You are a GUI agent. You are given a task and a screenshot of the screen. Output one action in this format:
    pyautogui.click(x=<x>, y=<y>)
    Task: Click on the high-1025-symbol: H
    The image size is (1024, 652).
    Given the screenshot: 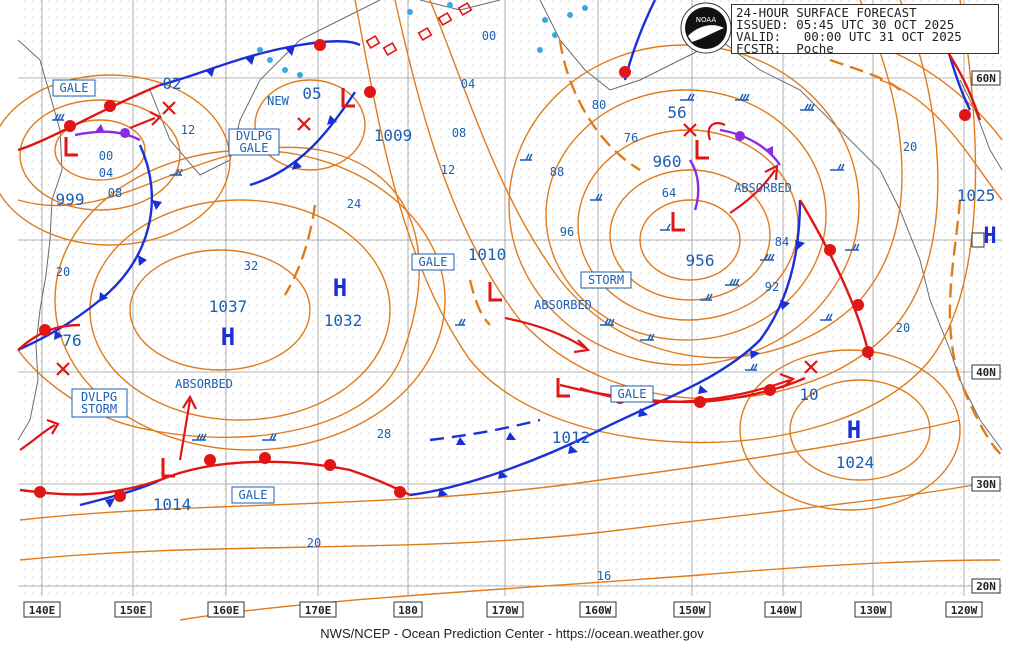 What is the action you would take?
    pyautogui.click(x=989, y=236)
    